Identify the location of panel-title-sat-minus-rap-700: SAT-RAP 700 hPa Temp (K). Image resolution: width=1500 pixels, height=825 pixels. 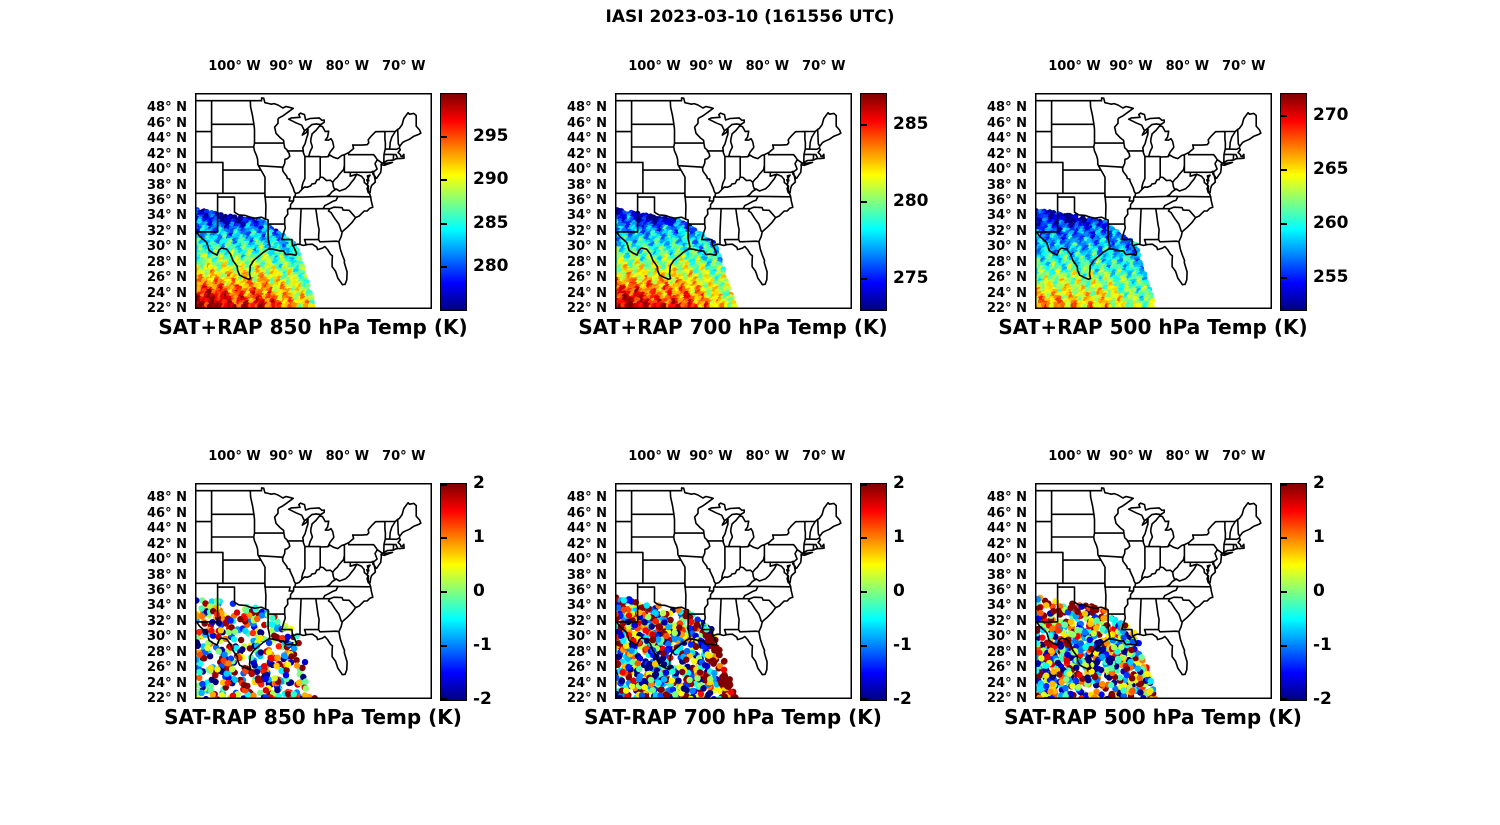
(733, 717).